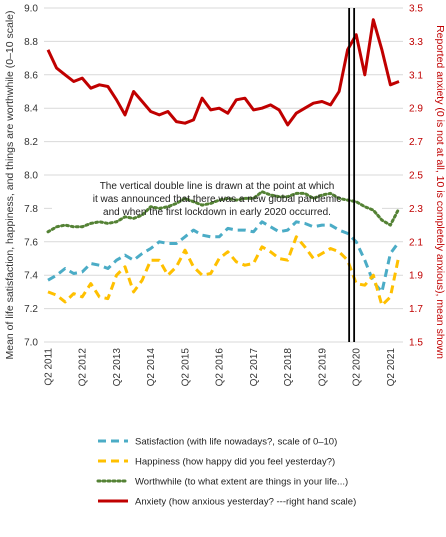 The width and height of the screenshot is (446, 537). I want to click on left-tick-label: 7.4, so click(31, 276).